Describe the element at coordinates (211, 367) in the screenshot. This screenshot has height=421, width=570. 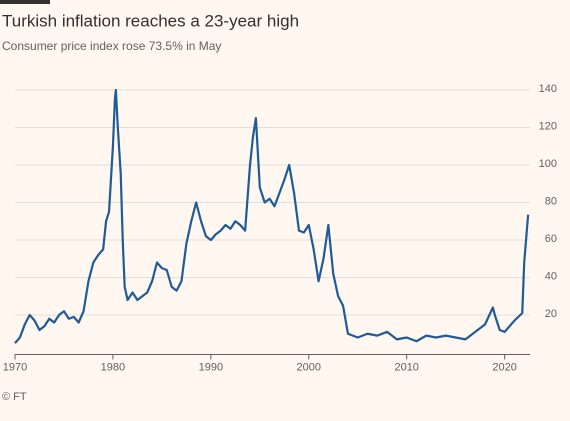
I see `x-tick-label: 1990` at that location.